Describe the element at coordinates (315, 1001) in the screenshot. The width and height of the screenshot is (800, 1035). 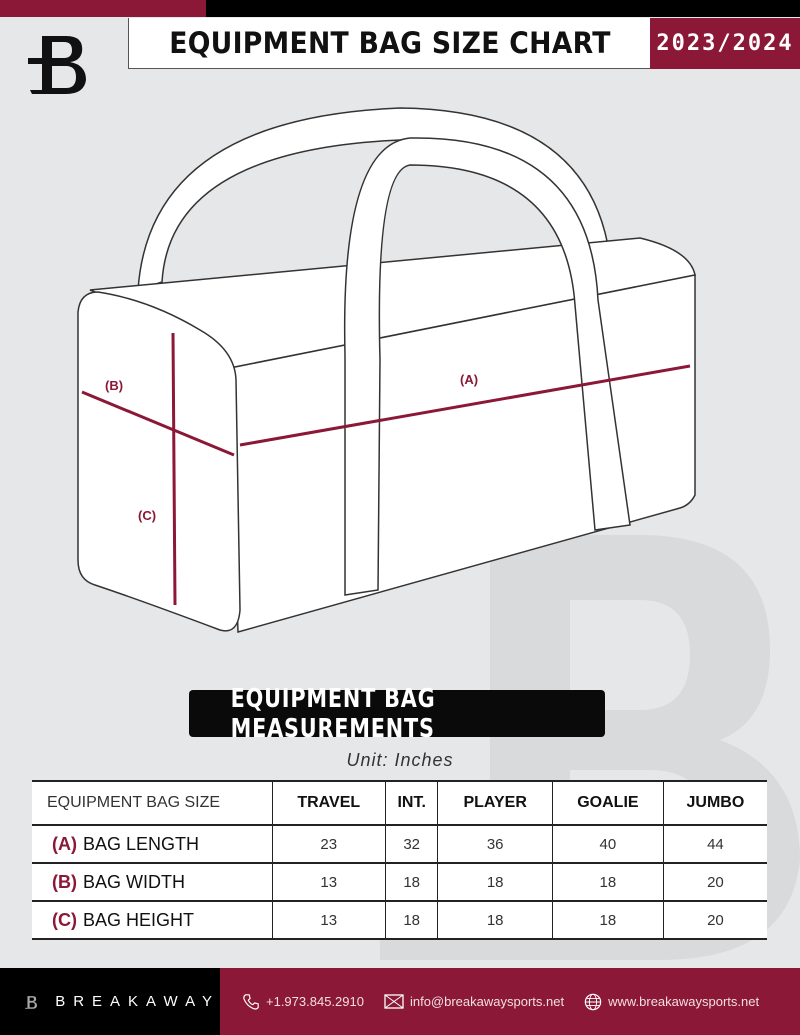
I see `phone-text: +1.973.845.2910` at that location.